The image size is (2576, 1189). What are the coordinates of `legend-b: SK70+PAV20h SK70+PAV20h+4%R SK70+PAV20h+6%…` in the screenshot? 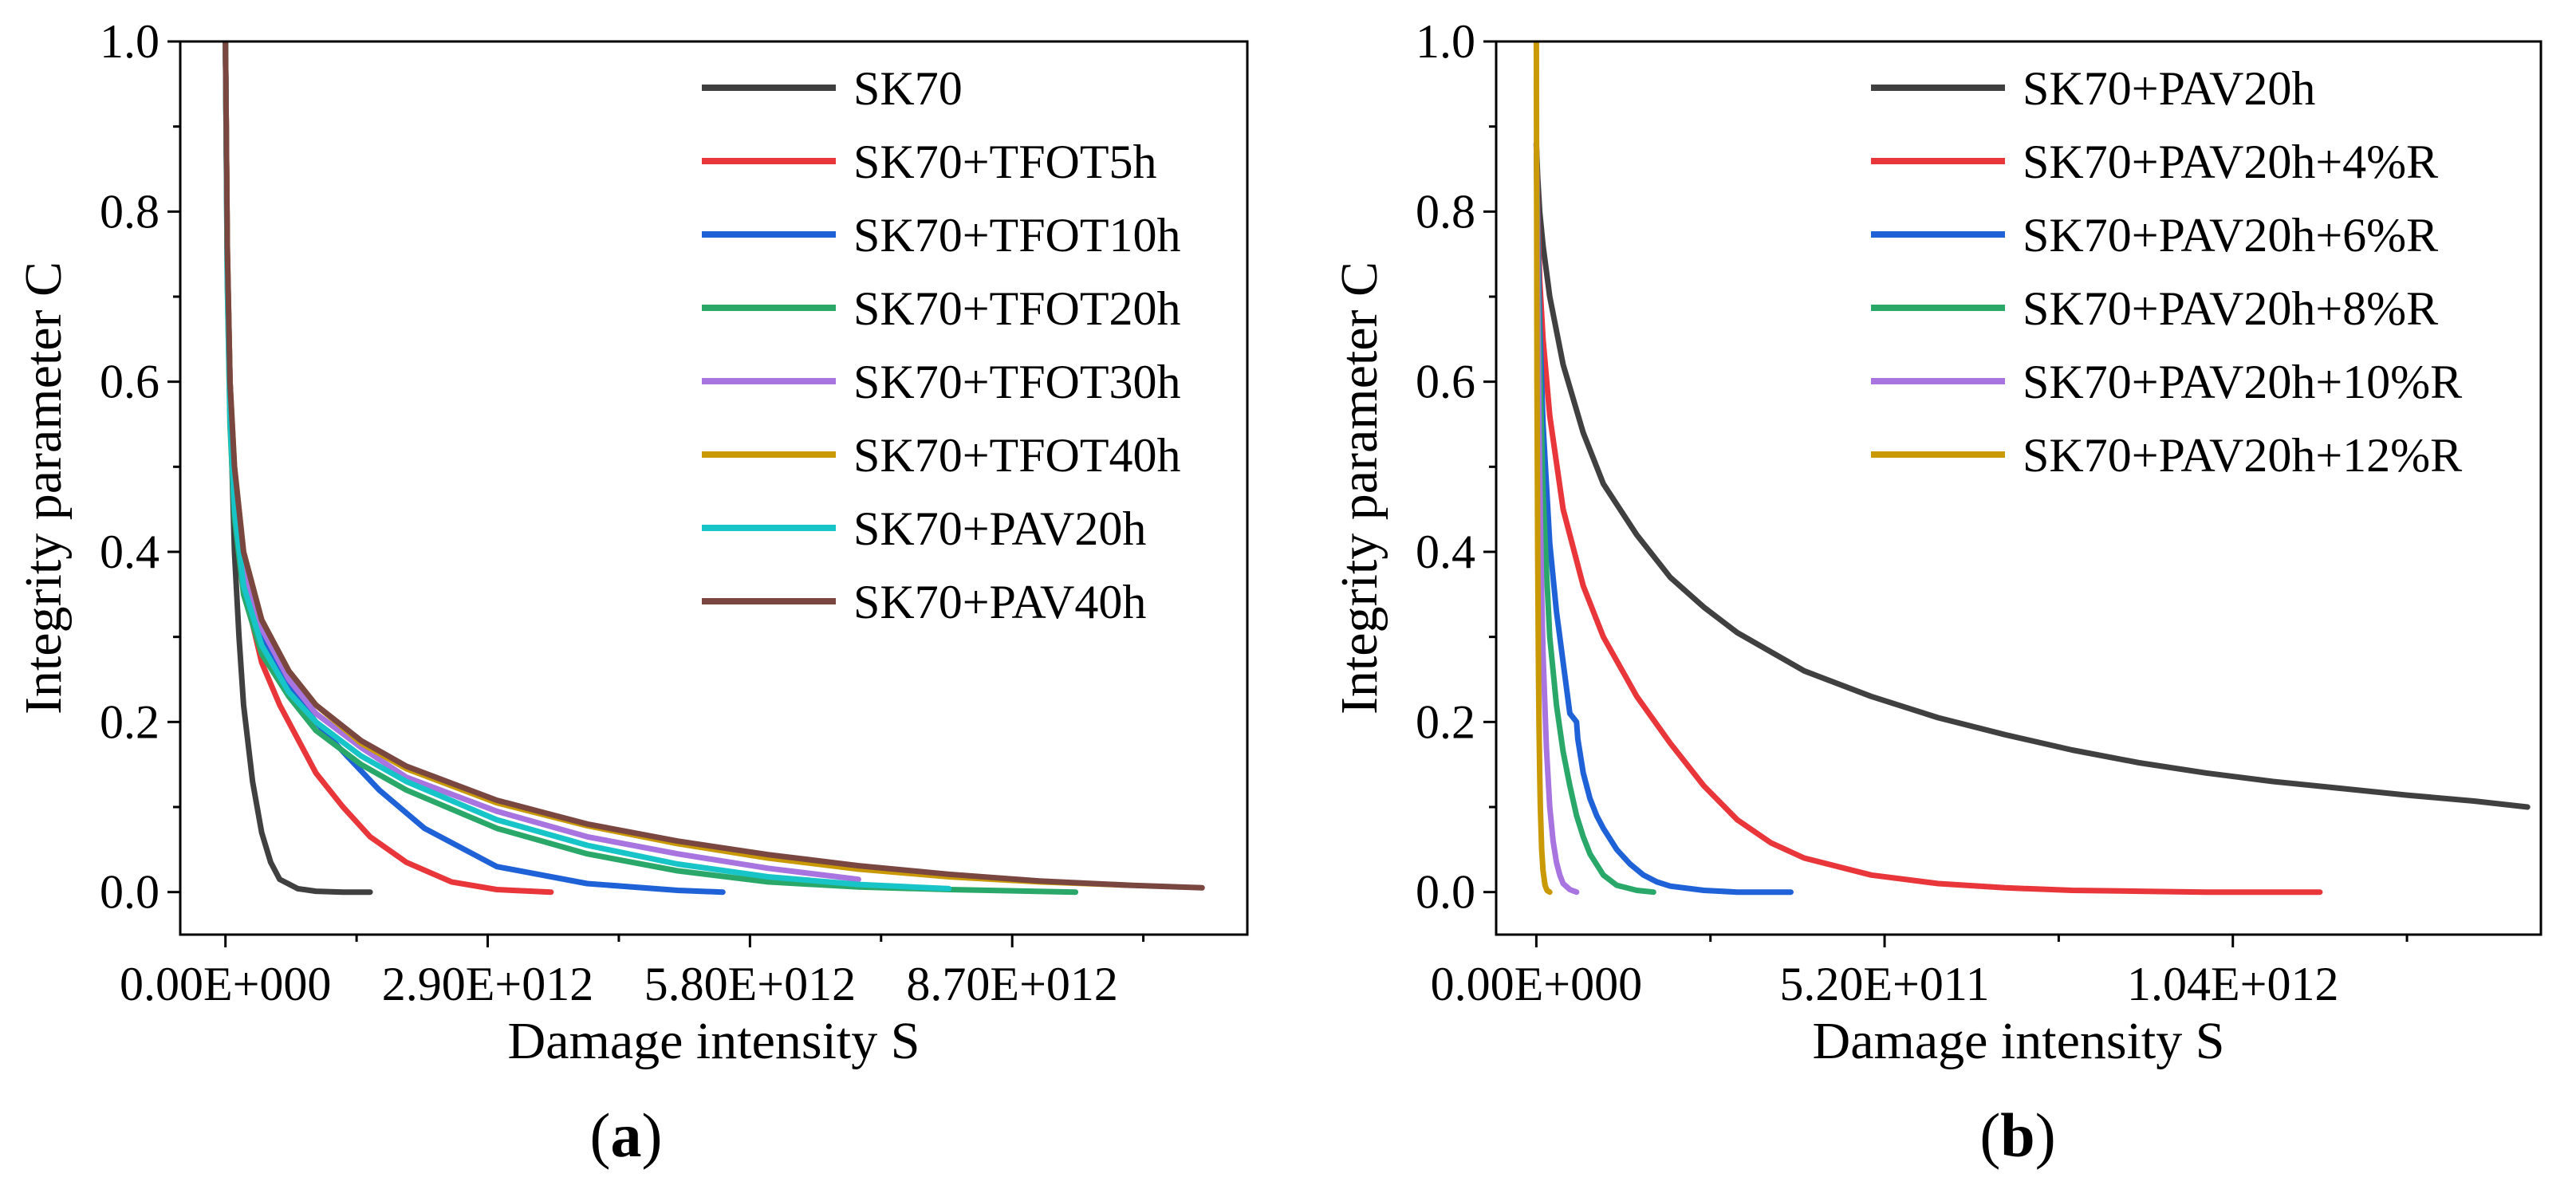 It's located at (2166, 272).